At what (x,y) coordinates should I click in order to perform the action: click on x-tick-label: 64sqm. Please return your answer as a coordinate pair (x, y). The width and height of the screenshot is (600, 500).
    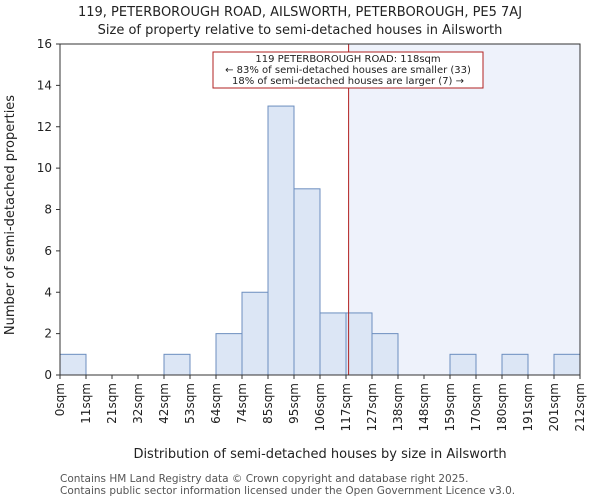
    Looking at the image, I should click on (216, 403).